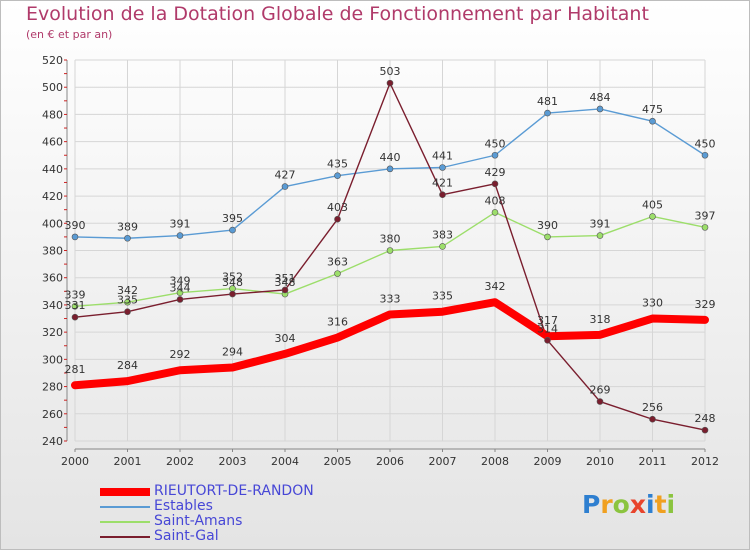 The image size is (750, 550). I want to click on data-label: 344, so click(180, 287).